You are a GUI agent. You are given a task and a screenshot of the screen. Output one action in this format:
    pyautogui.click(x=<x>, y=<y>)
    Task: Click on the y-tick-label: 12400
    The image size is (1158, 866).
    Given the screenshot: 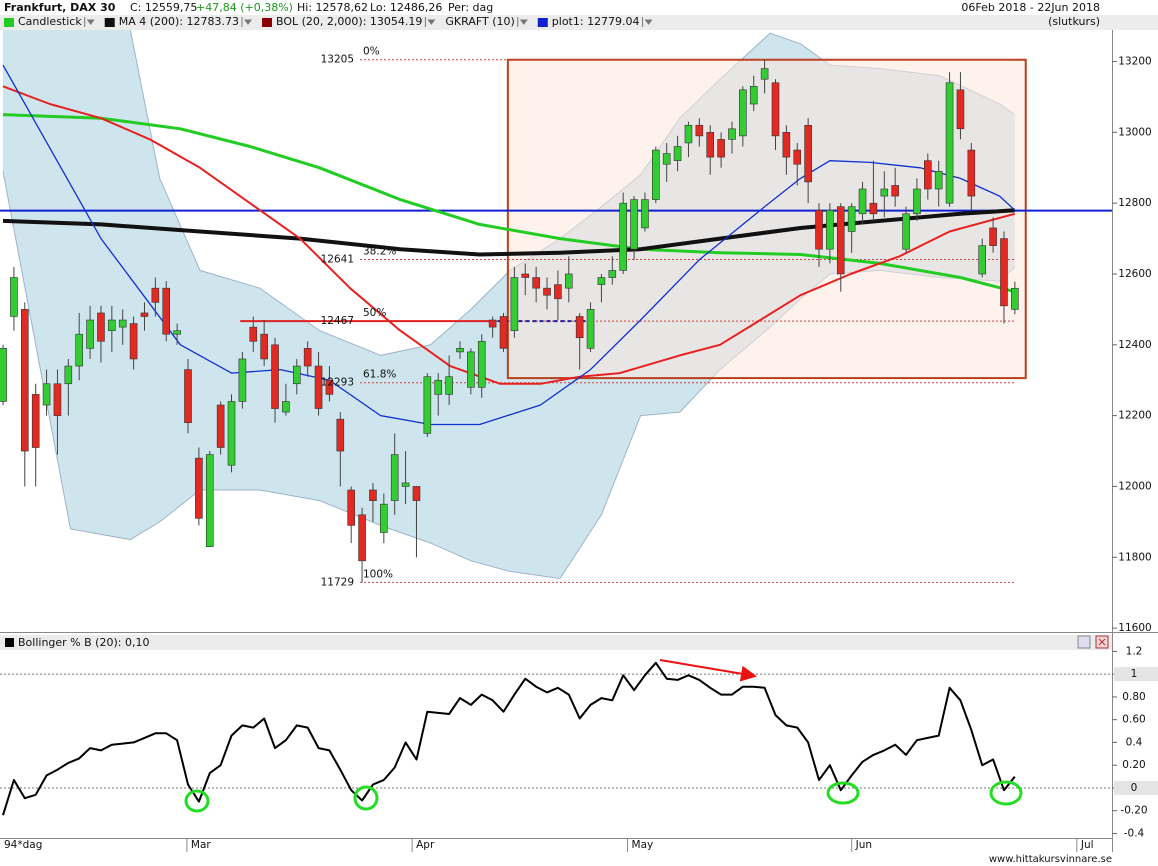 What is the action you would take?
    pyautogui.click(x=1134, y=345)
    